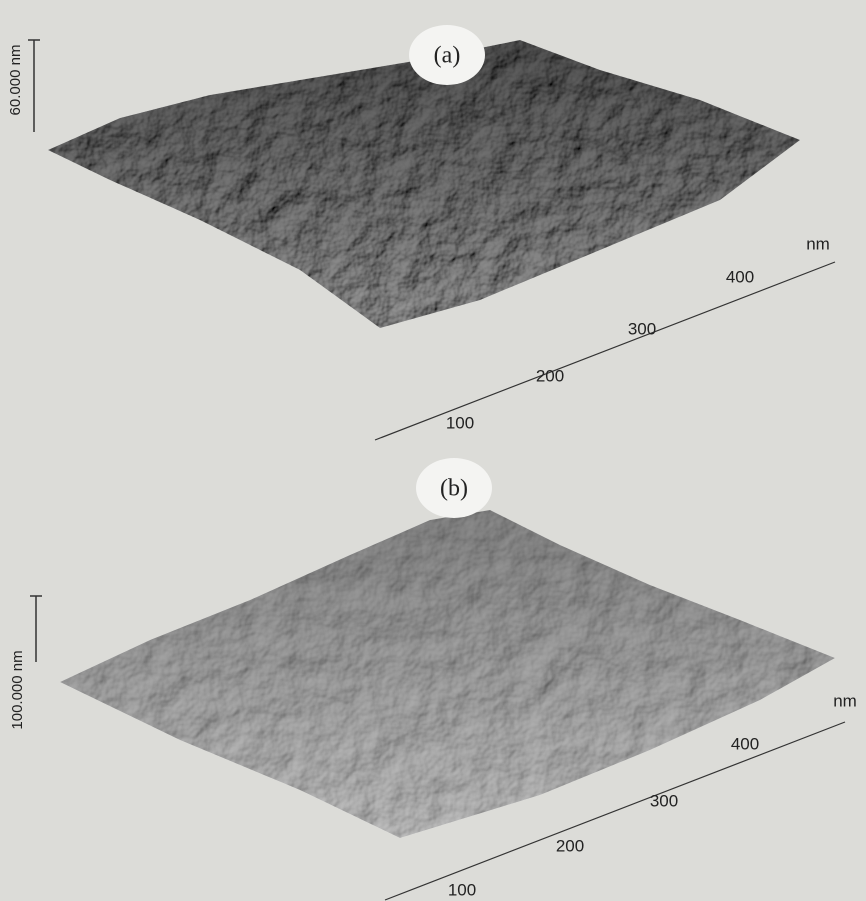 This screenshot has height=901, width=866. What do you see at coordinates (17, 689) in the screenshot?
I see `z-label: 100.000 nm` at bounding box center [17, 689].